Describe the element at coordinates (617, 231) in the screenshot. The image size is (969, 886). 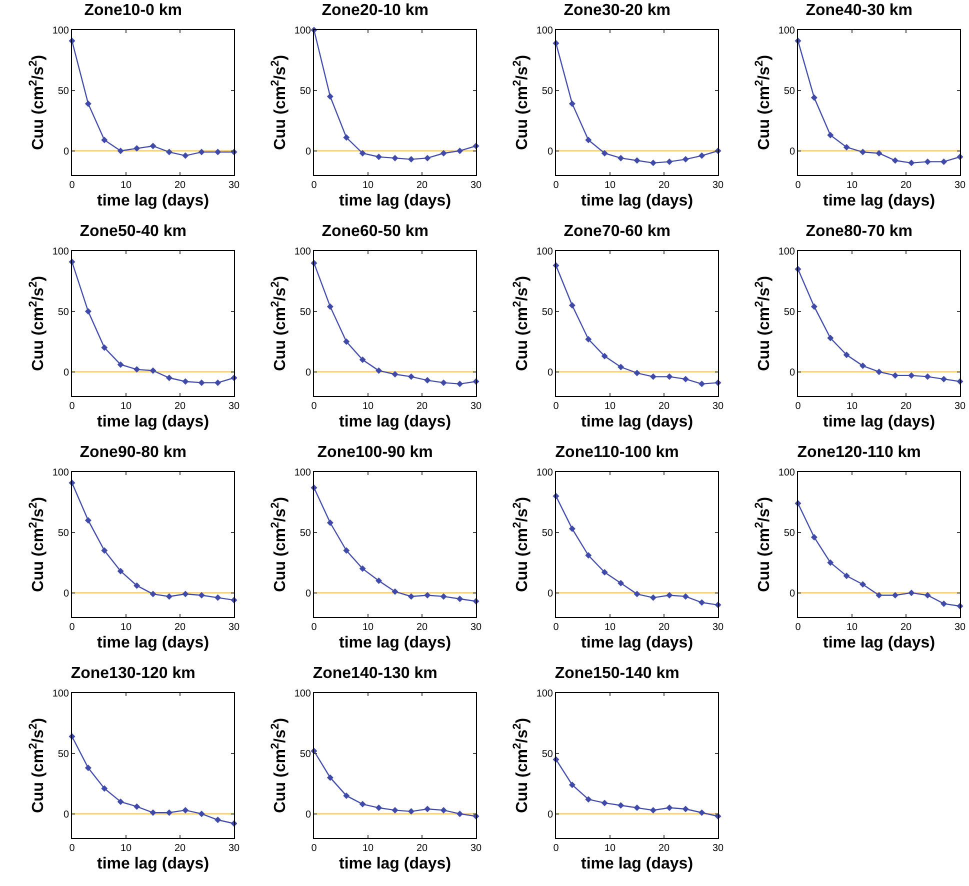
I see `chart-title: Zone70-60 km` at that location.